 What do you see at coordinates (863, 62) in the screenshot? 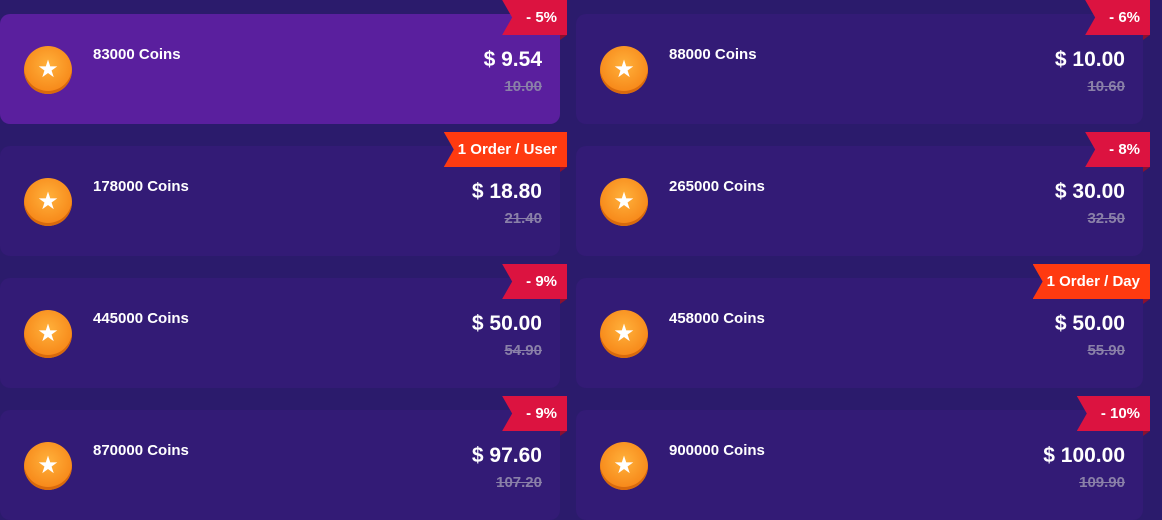
I see `coin-package-card: ★ 88000 Coins $ 10.00 10.60 - 6%` at bounding box center [863, 62].